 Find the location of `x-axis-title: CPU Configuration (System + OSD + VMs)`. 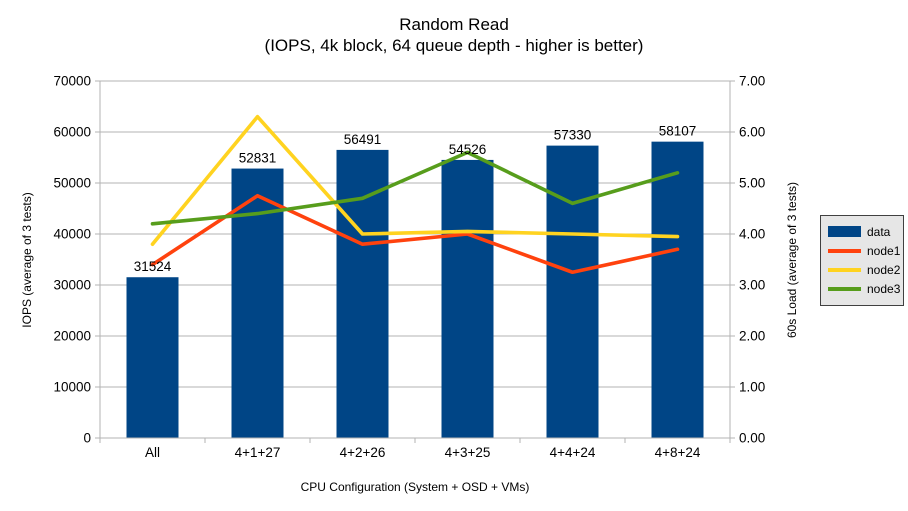

x-axis-title: CPU Configuration (System + OSD + VMs) is located at coordinates (415, 487).